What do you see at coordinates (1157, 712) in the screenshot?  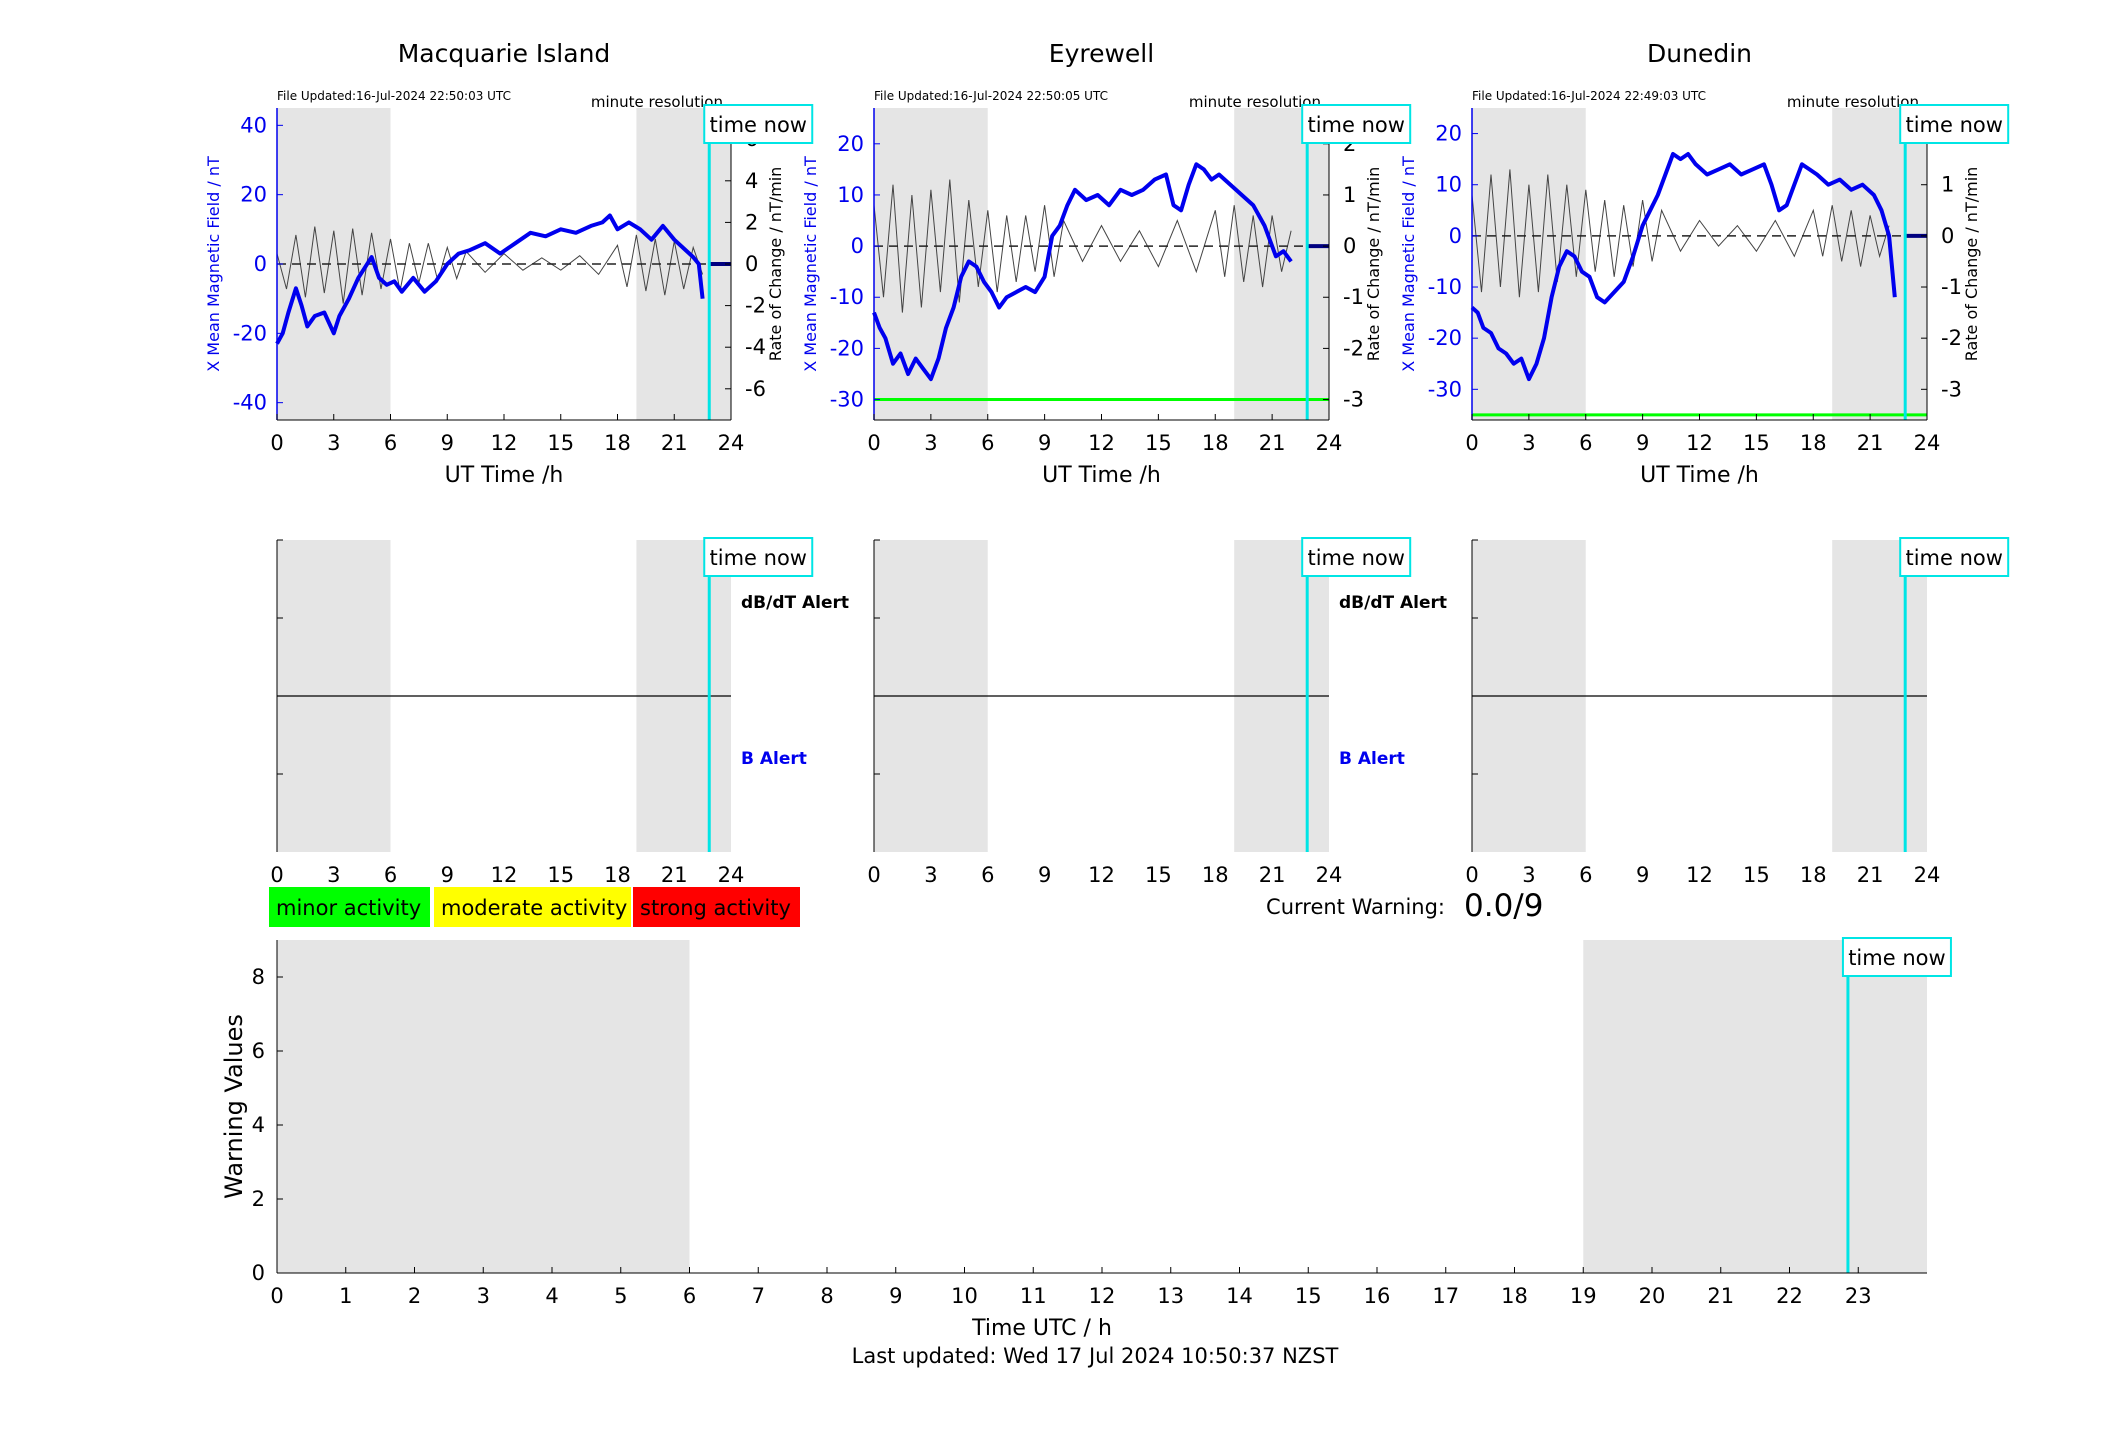 I see `eyrewell-alert-panel: 0 3 6 9 12 15 18 21 24 dB/dT Alert B Alert time now` at bounding box center [1157, 712].